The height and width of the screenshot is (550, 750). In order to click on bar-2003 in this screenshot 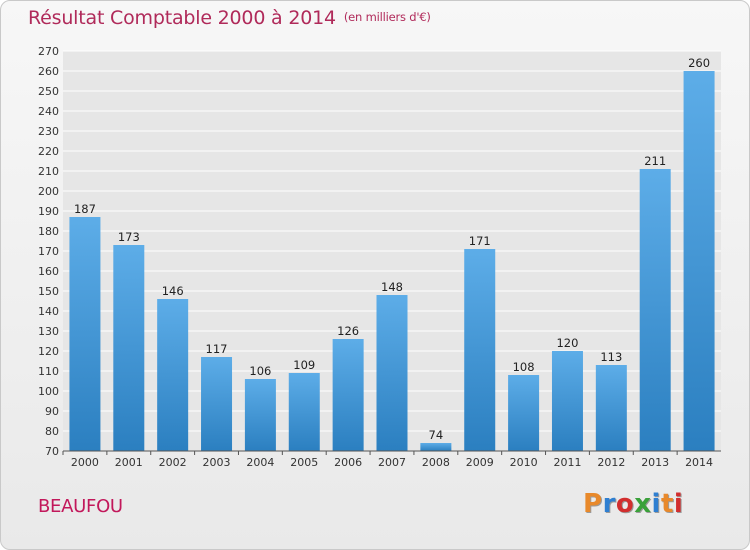, I will do `click(217, 404)`.